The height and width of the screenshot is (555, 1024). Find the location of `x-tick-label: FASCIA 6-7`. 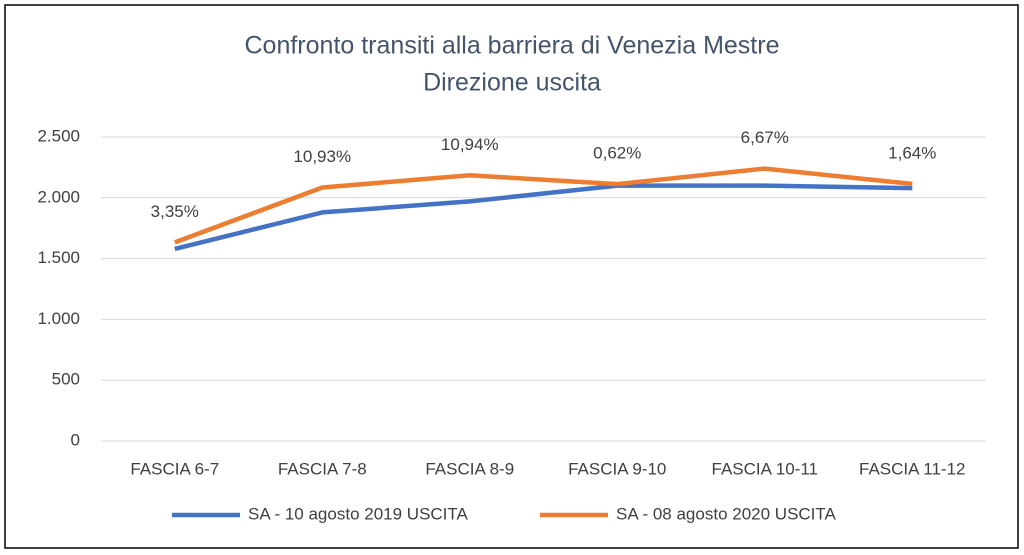

x-tick-label: FASCIA 6-7 is located at coordinates (174, 468).